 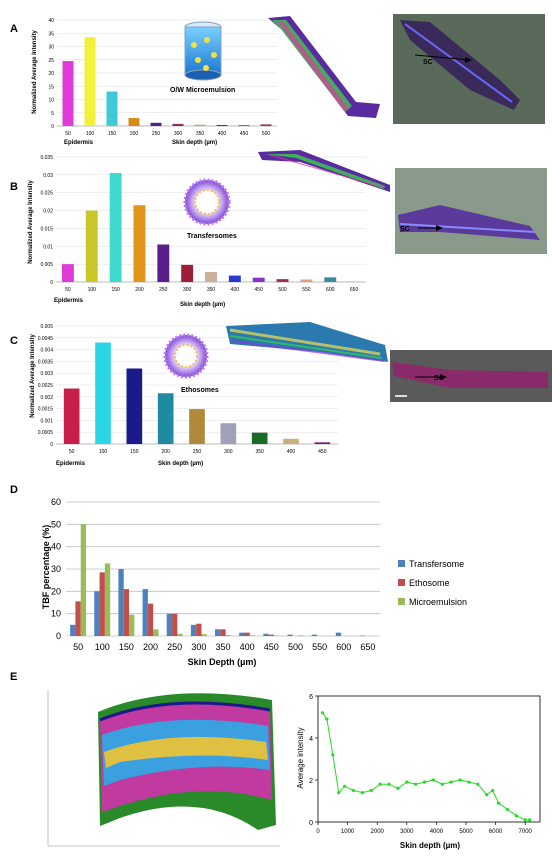 What do you see at coordinates (56, 547) in the screenshot?
I see `y-tick-label: 40` at bounding box center [56, 547].